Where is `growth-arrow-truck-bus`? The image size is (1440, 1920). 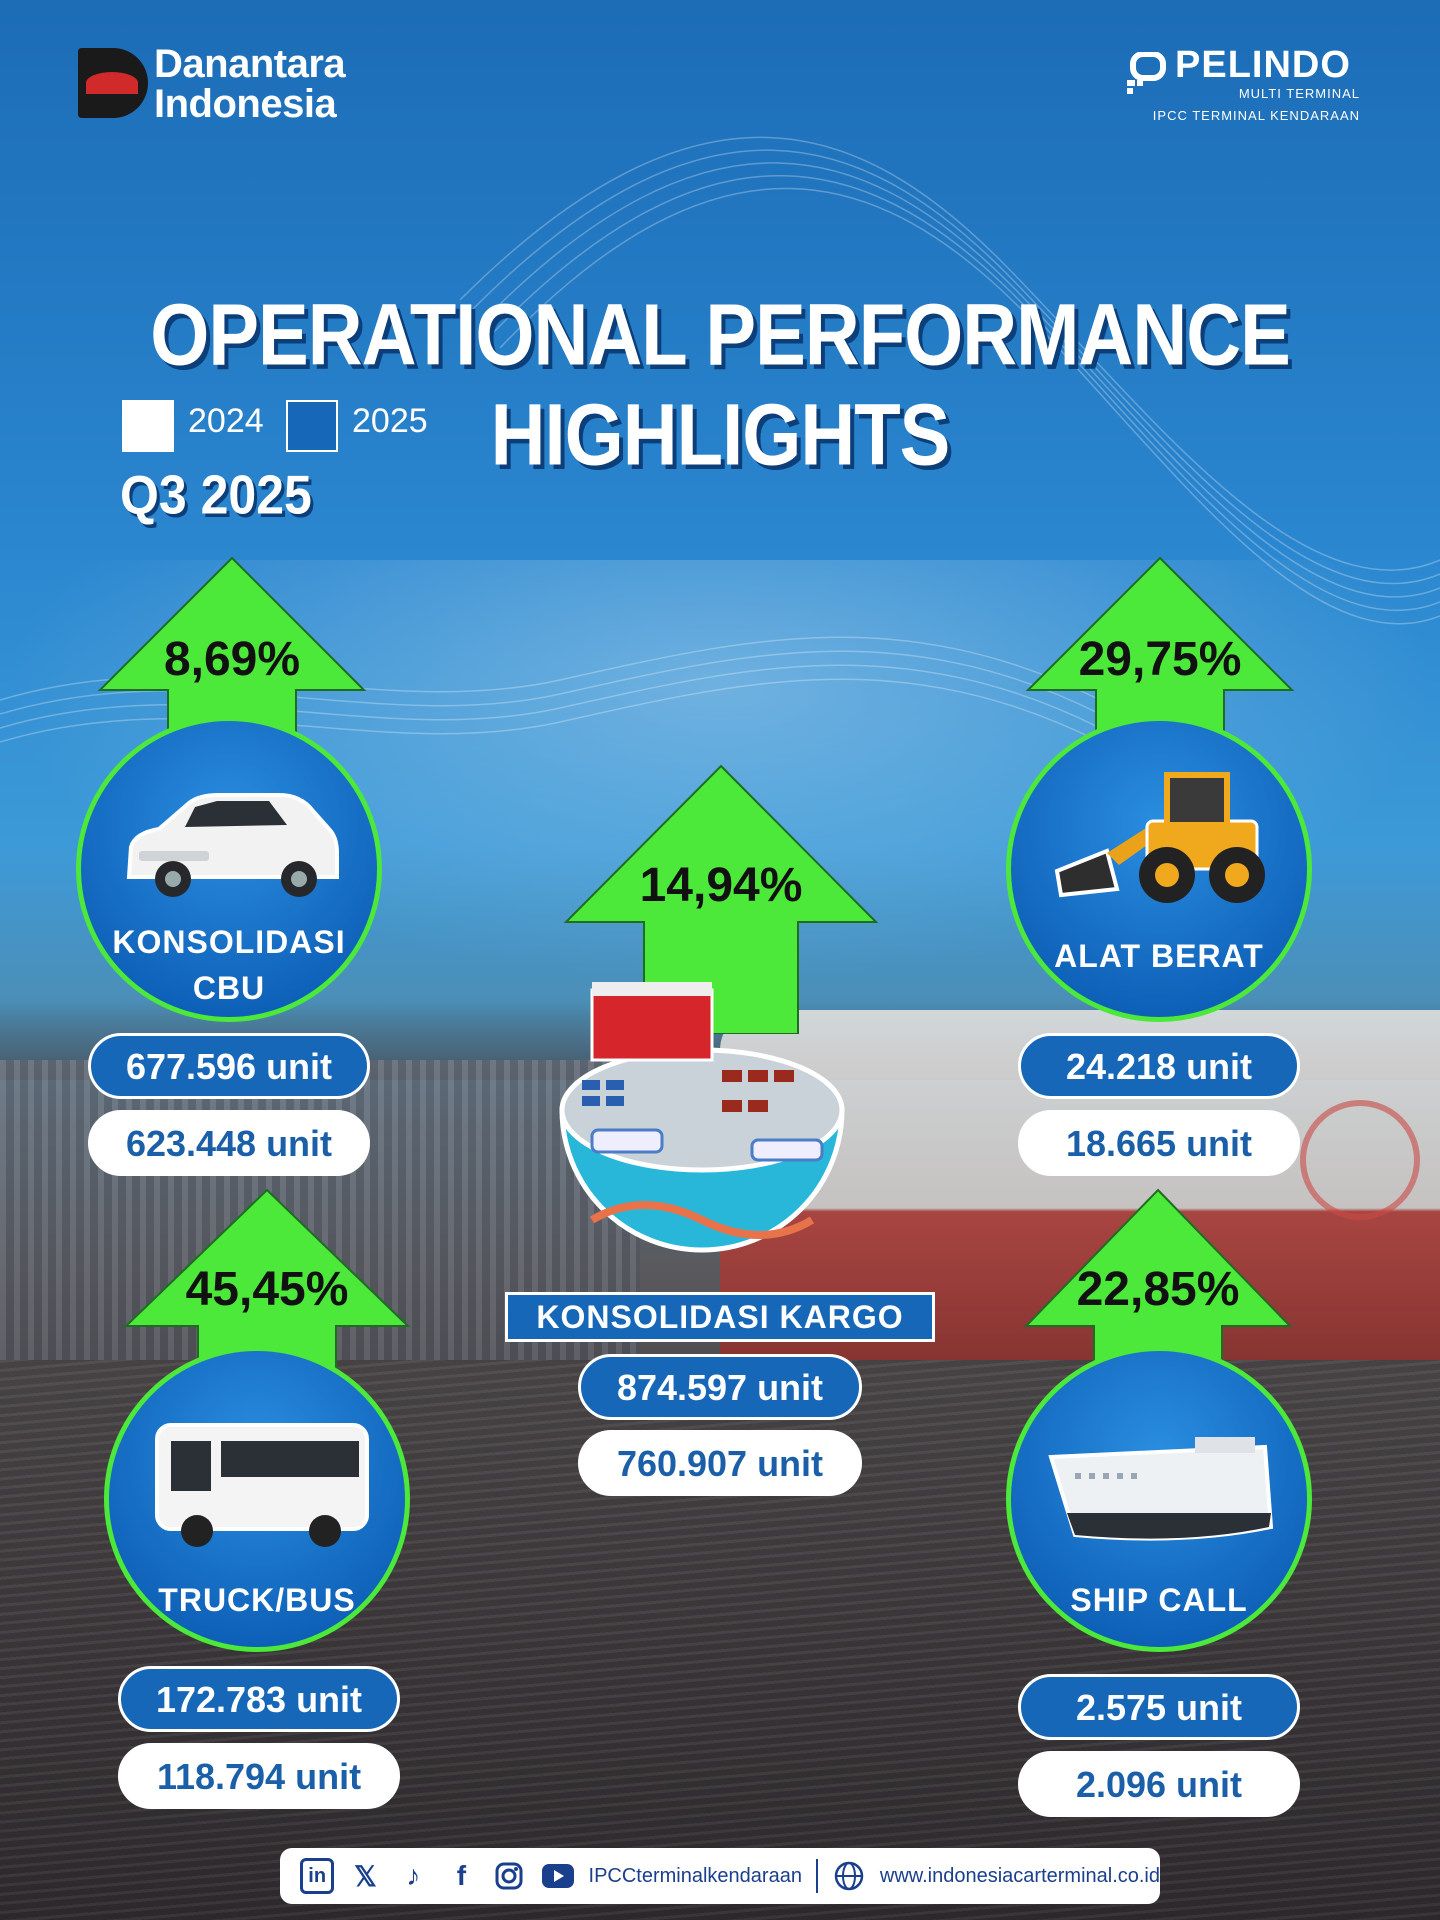 growth-arrow-truck-bus is located at coordinates (267, 1293).